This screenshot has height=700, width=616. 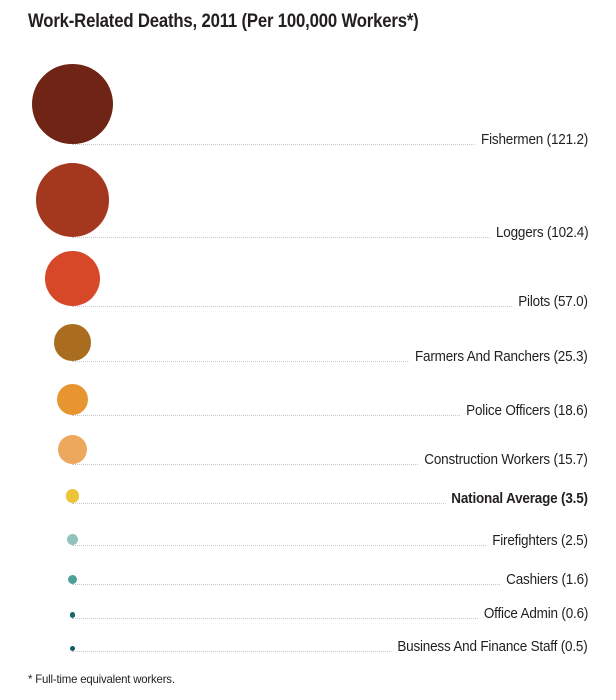 What do you see at coordinates (498, 357) in the screenshot?
I see `bubble-label: Farmers And Ranchers (25.3)` at bounding box center [498, 357].